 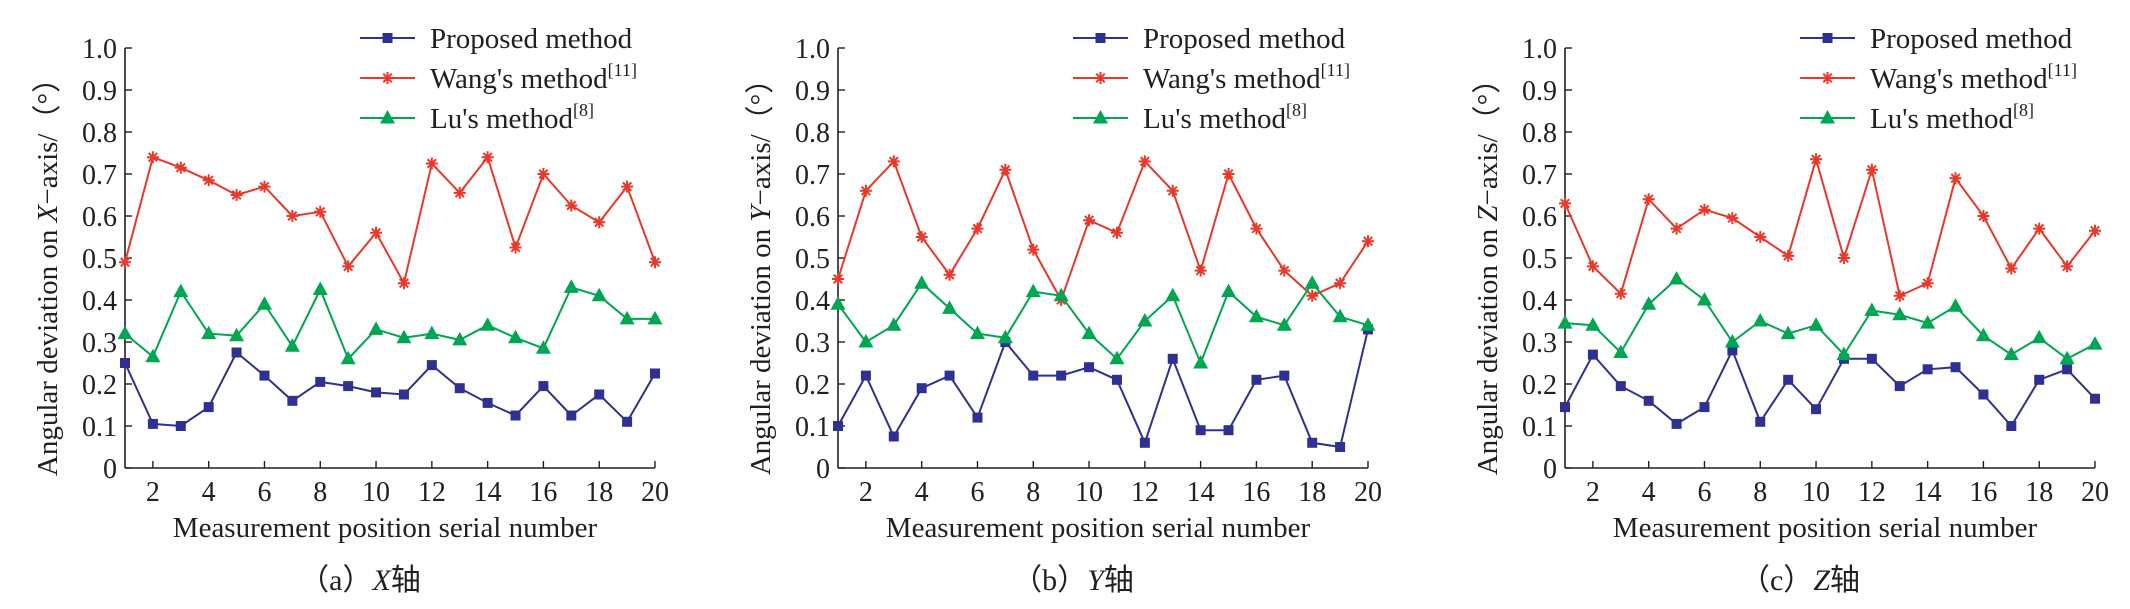 I want to click on y-axis-title: Angular deviation on X−axis/（°）, so click(x=48, y=270).